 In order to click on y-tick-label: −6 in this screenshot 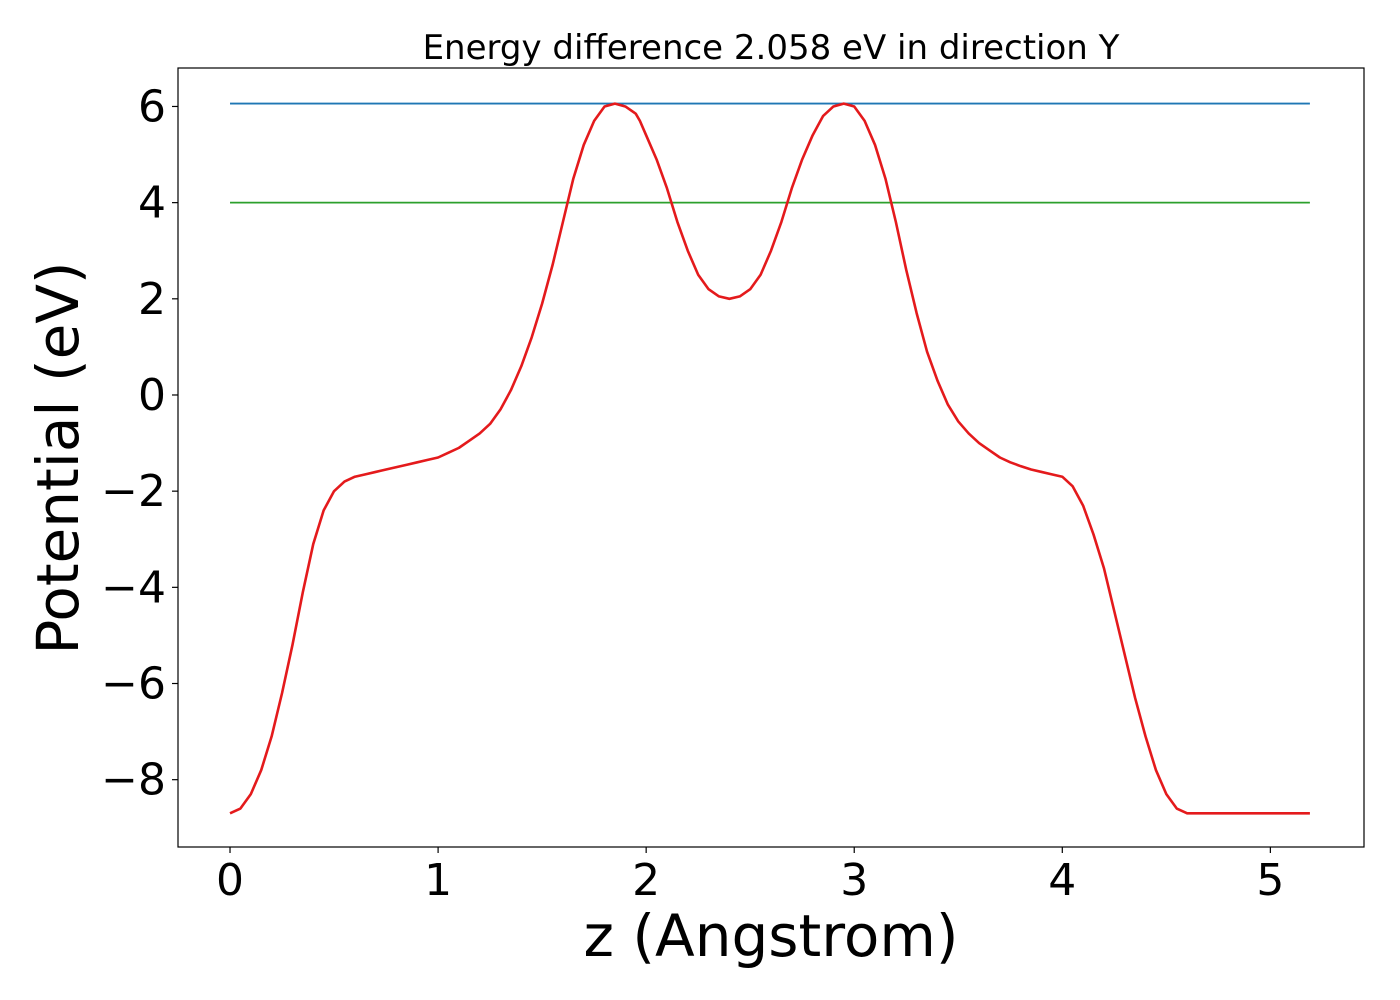, I will do `click(133, 684)`.